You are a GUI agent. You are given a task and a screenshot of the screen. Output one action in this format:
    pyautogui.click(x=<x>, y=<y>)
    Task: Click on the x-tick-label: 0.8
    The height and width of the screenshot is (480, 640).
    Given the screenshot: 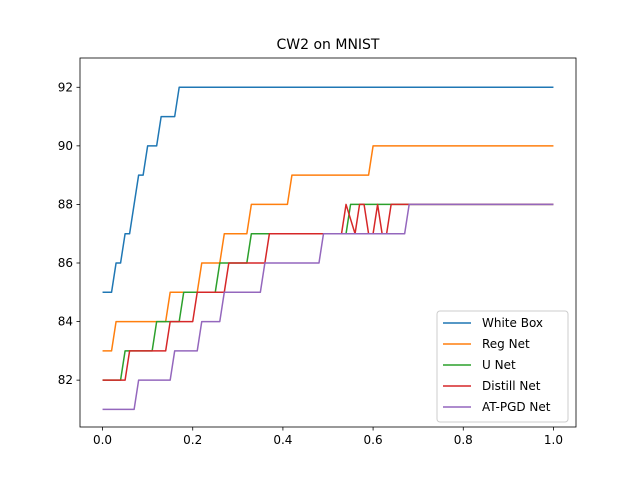 What is the action you would take?
    pyautogui.click(x=463, y=440)
    